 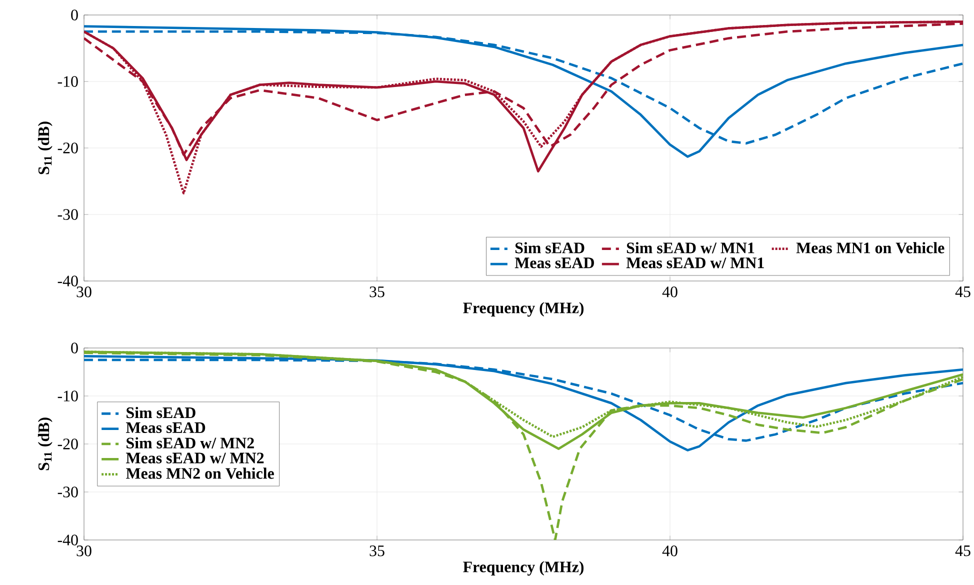 I want to click on legend-label: Meas sEAD w/ MN1, so click(x=695, y=263).